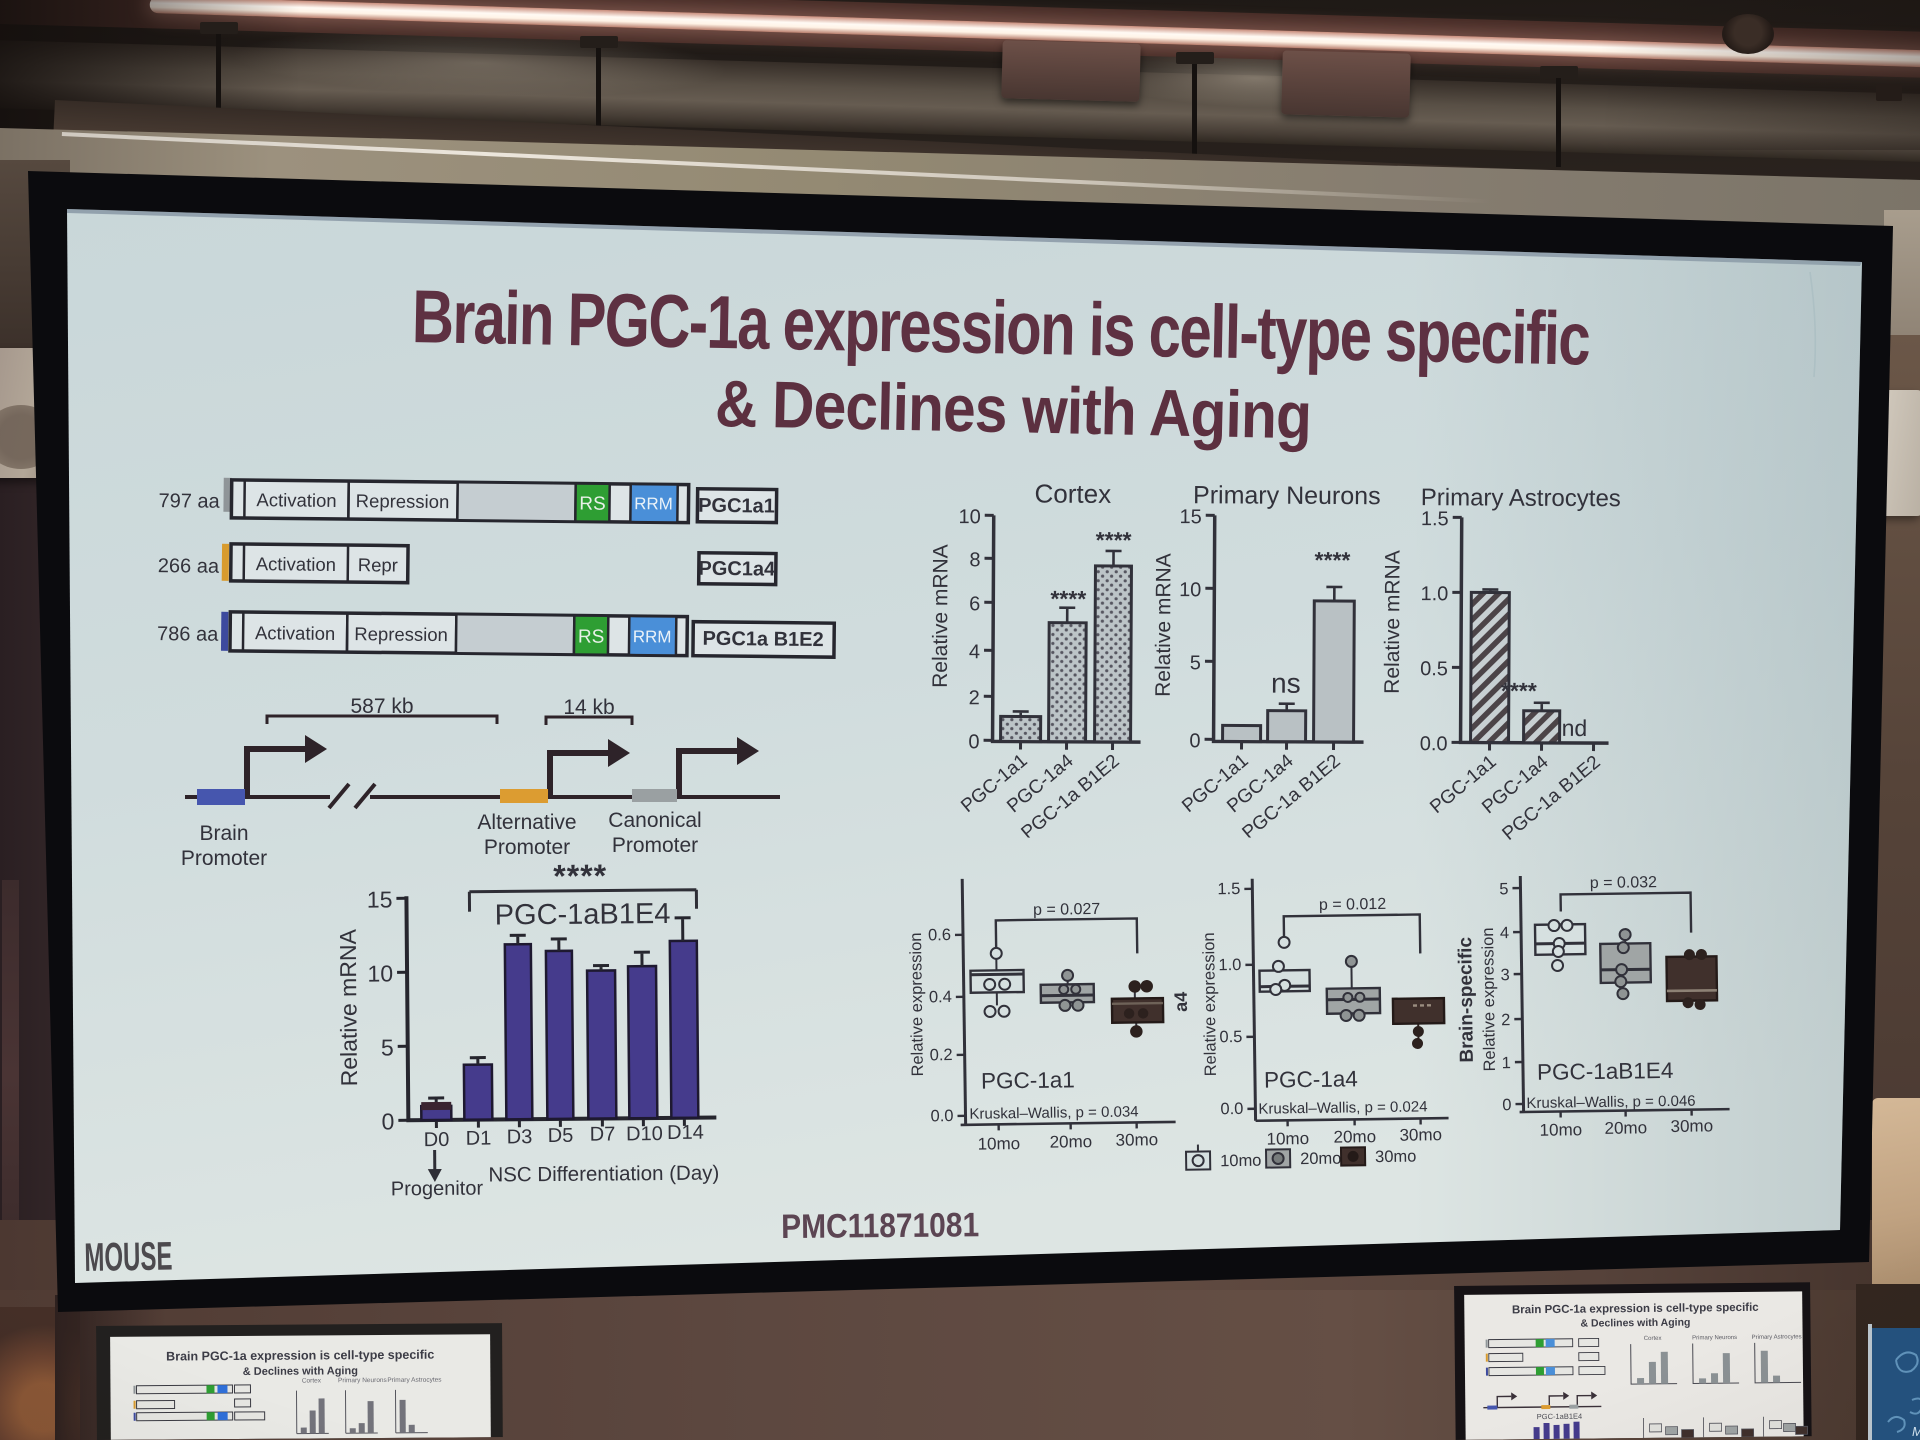 Image resolution: width=1920 pixels, height=1440 pixels. Describe the element at coordinates (974, 652) in the screenshot. I see `svg-text: 4` at that location.